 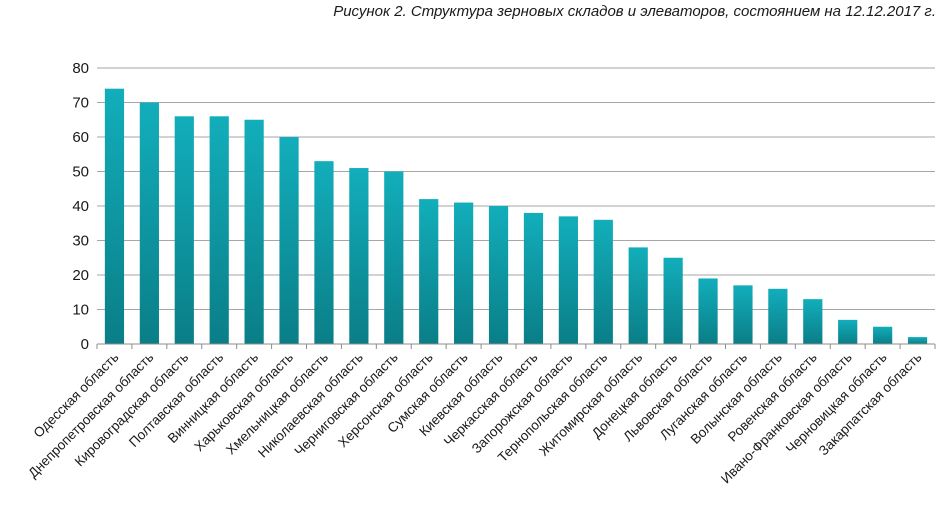 I want to click on y-tick-label: 60, so click(x=80, y=137).